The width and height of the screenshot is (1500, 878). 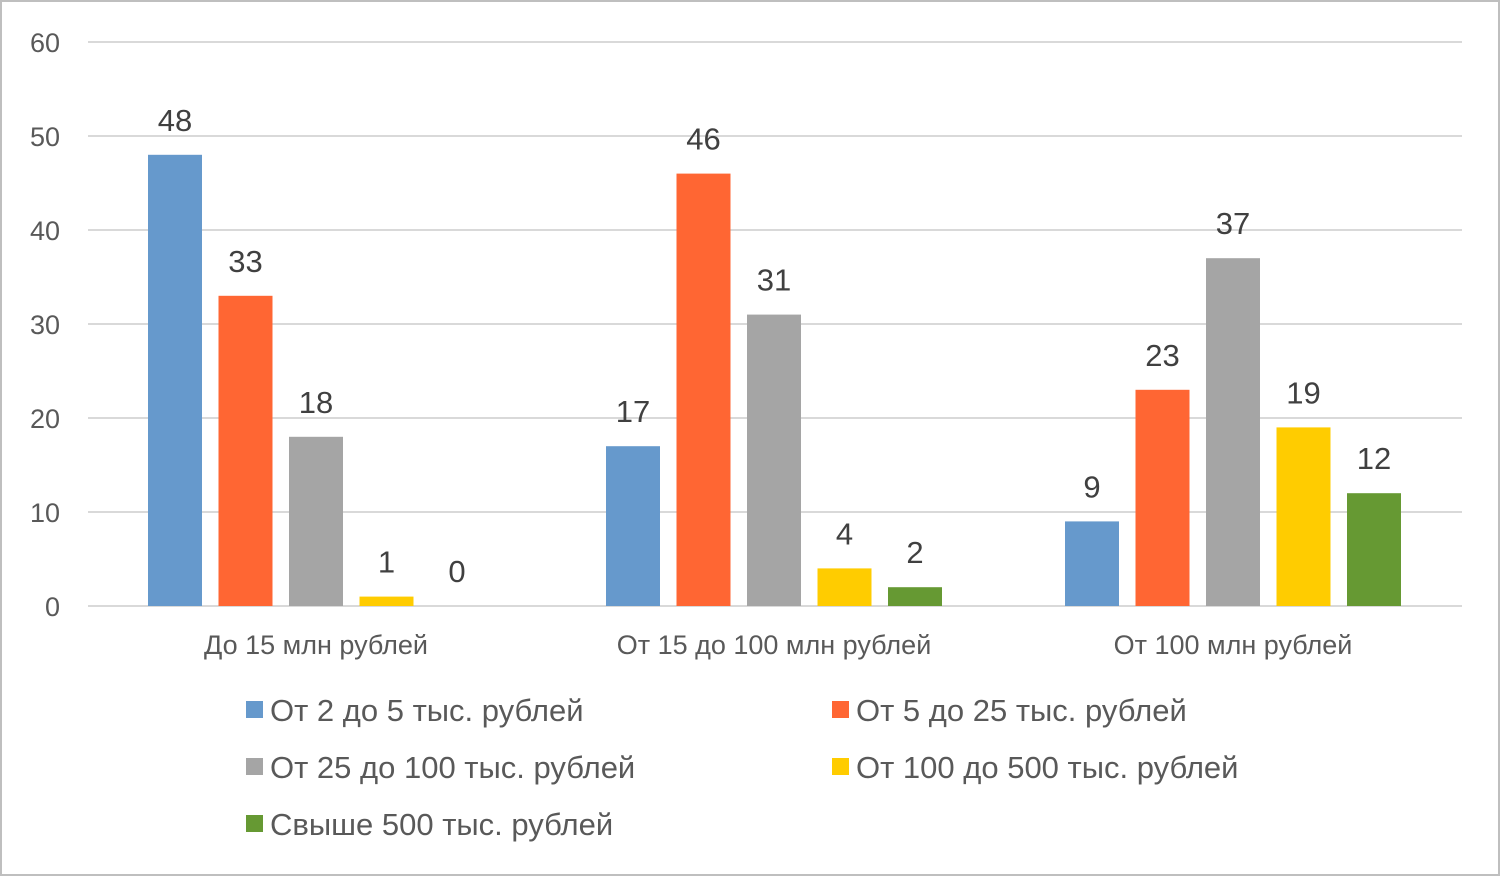 What do you see at coordinates (52, 607) in the screenshot?
I see `y-tick-label: 0` at bounding box center [52, 607].